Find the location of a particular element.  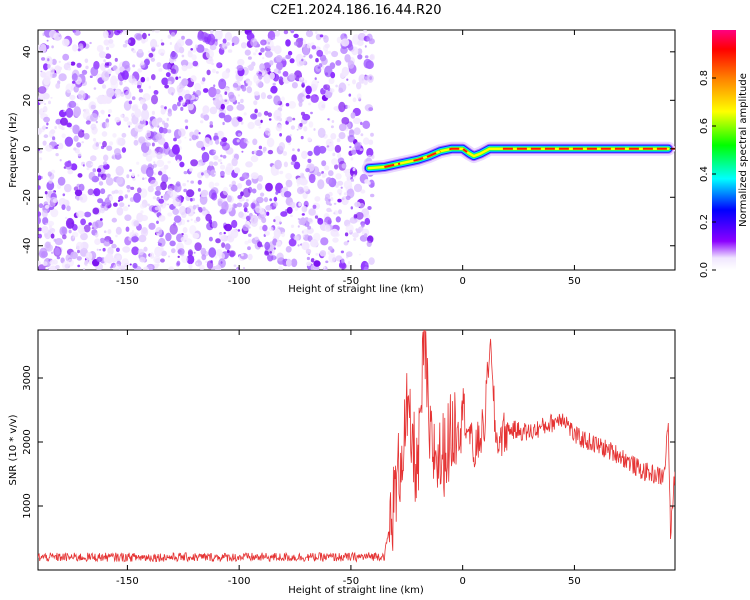

spectrogram-x-axis-label: Height of straight line (km) is located at coordinates (356, 289).